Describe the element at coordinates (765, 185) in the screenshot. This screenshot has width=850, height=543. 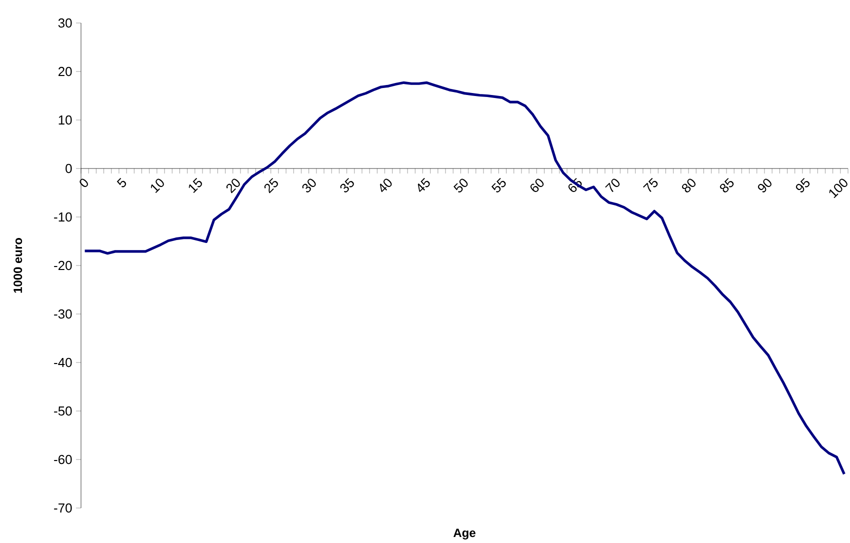
I see `x-tick-label: 90` at that location.